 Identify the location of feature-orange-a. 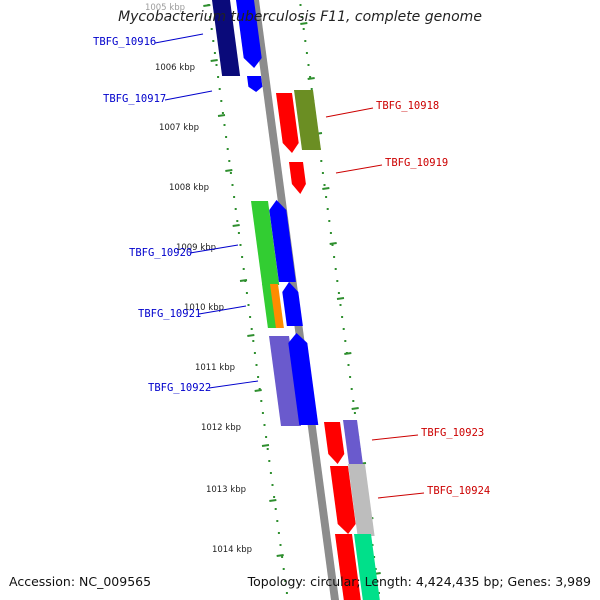
(277, 306).